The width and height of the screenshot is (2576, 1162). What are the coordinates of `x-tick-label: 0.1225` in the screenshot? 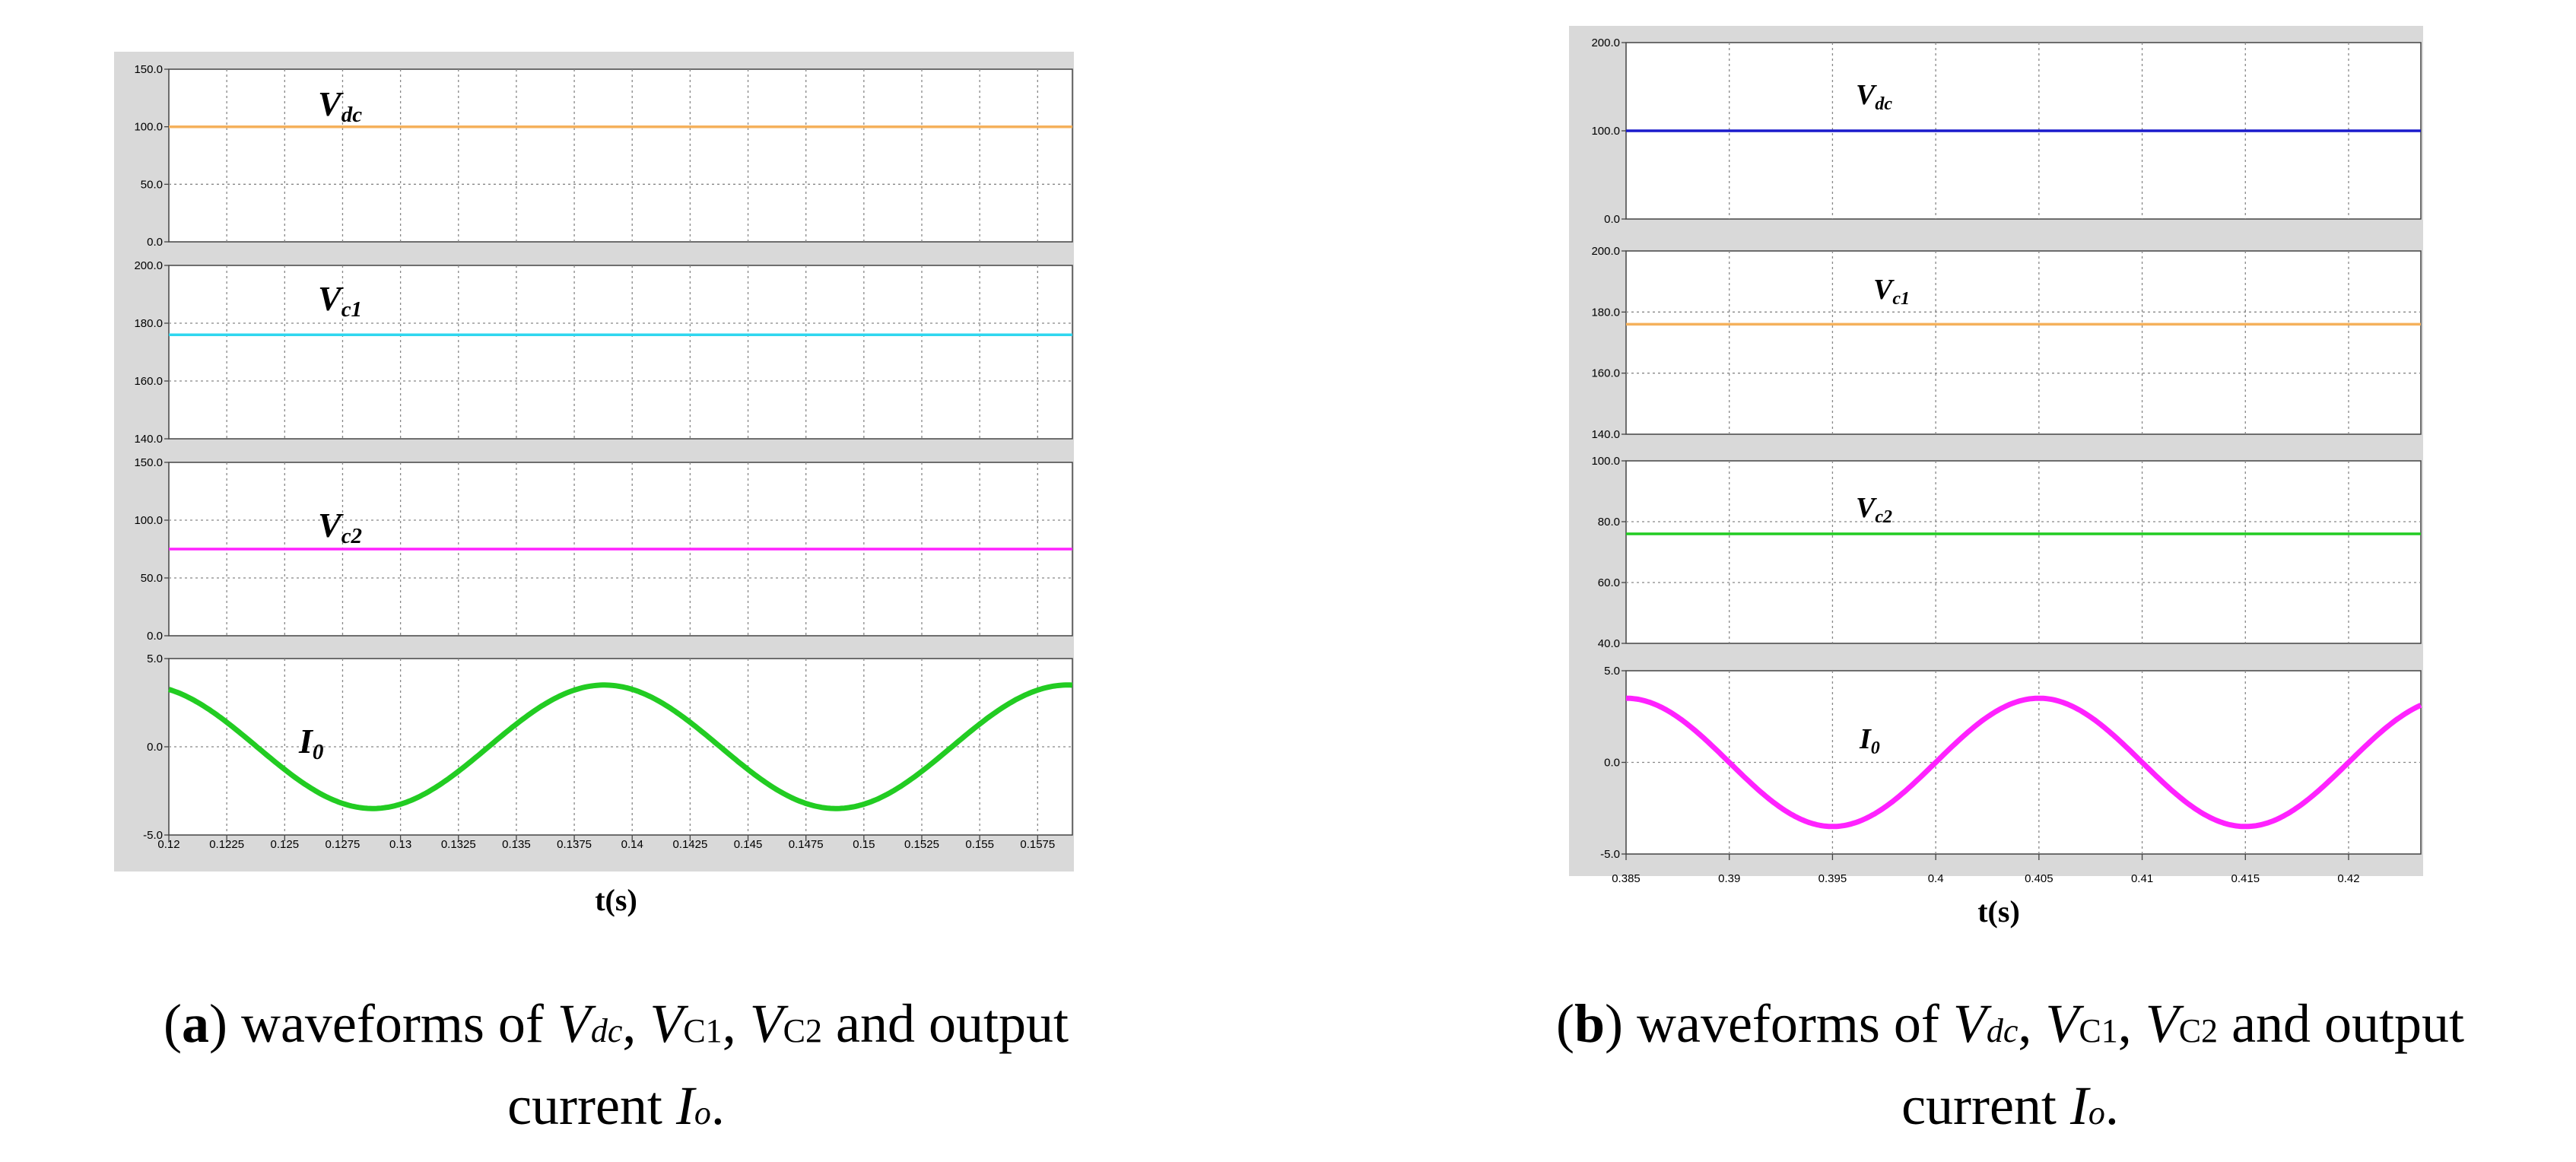 It's located at (226, 845).